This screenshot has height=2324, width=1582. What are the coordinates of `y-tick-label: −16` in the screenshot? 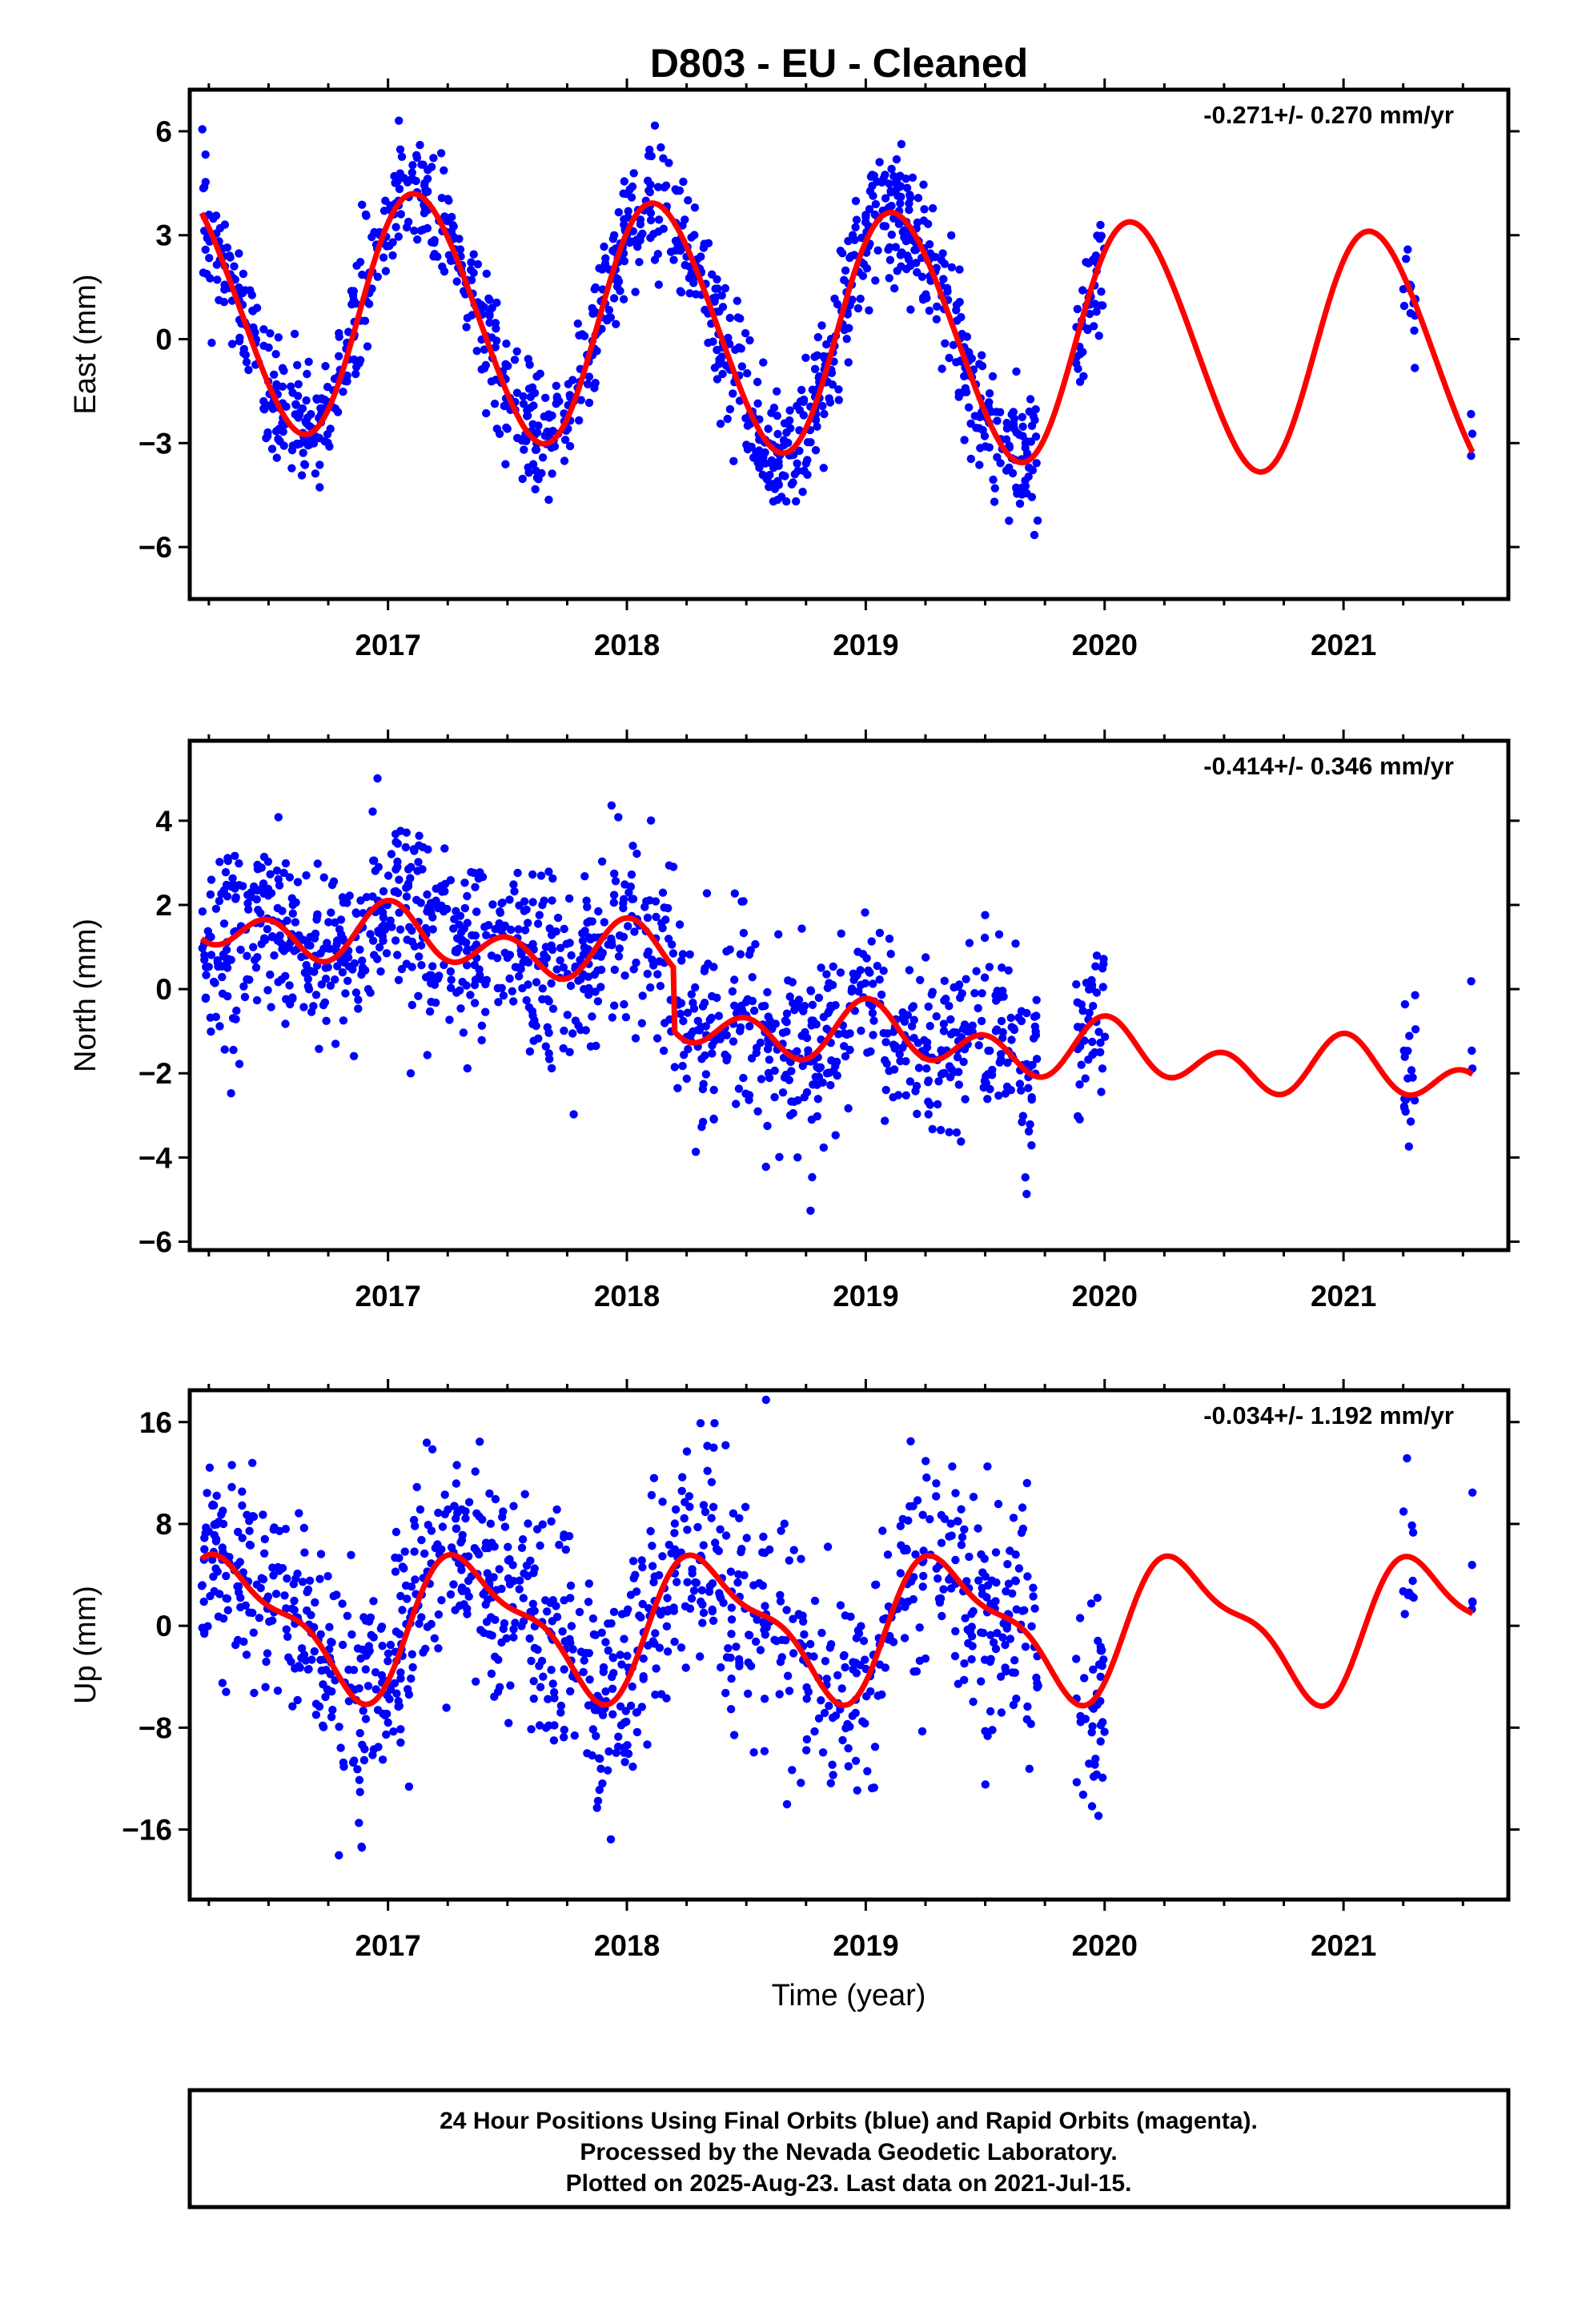 It's located at (147, 1830).